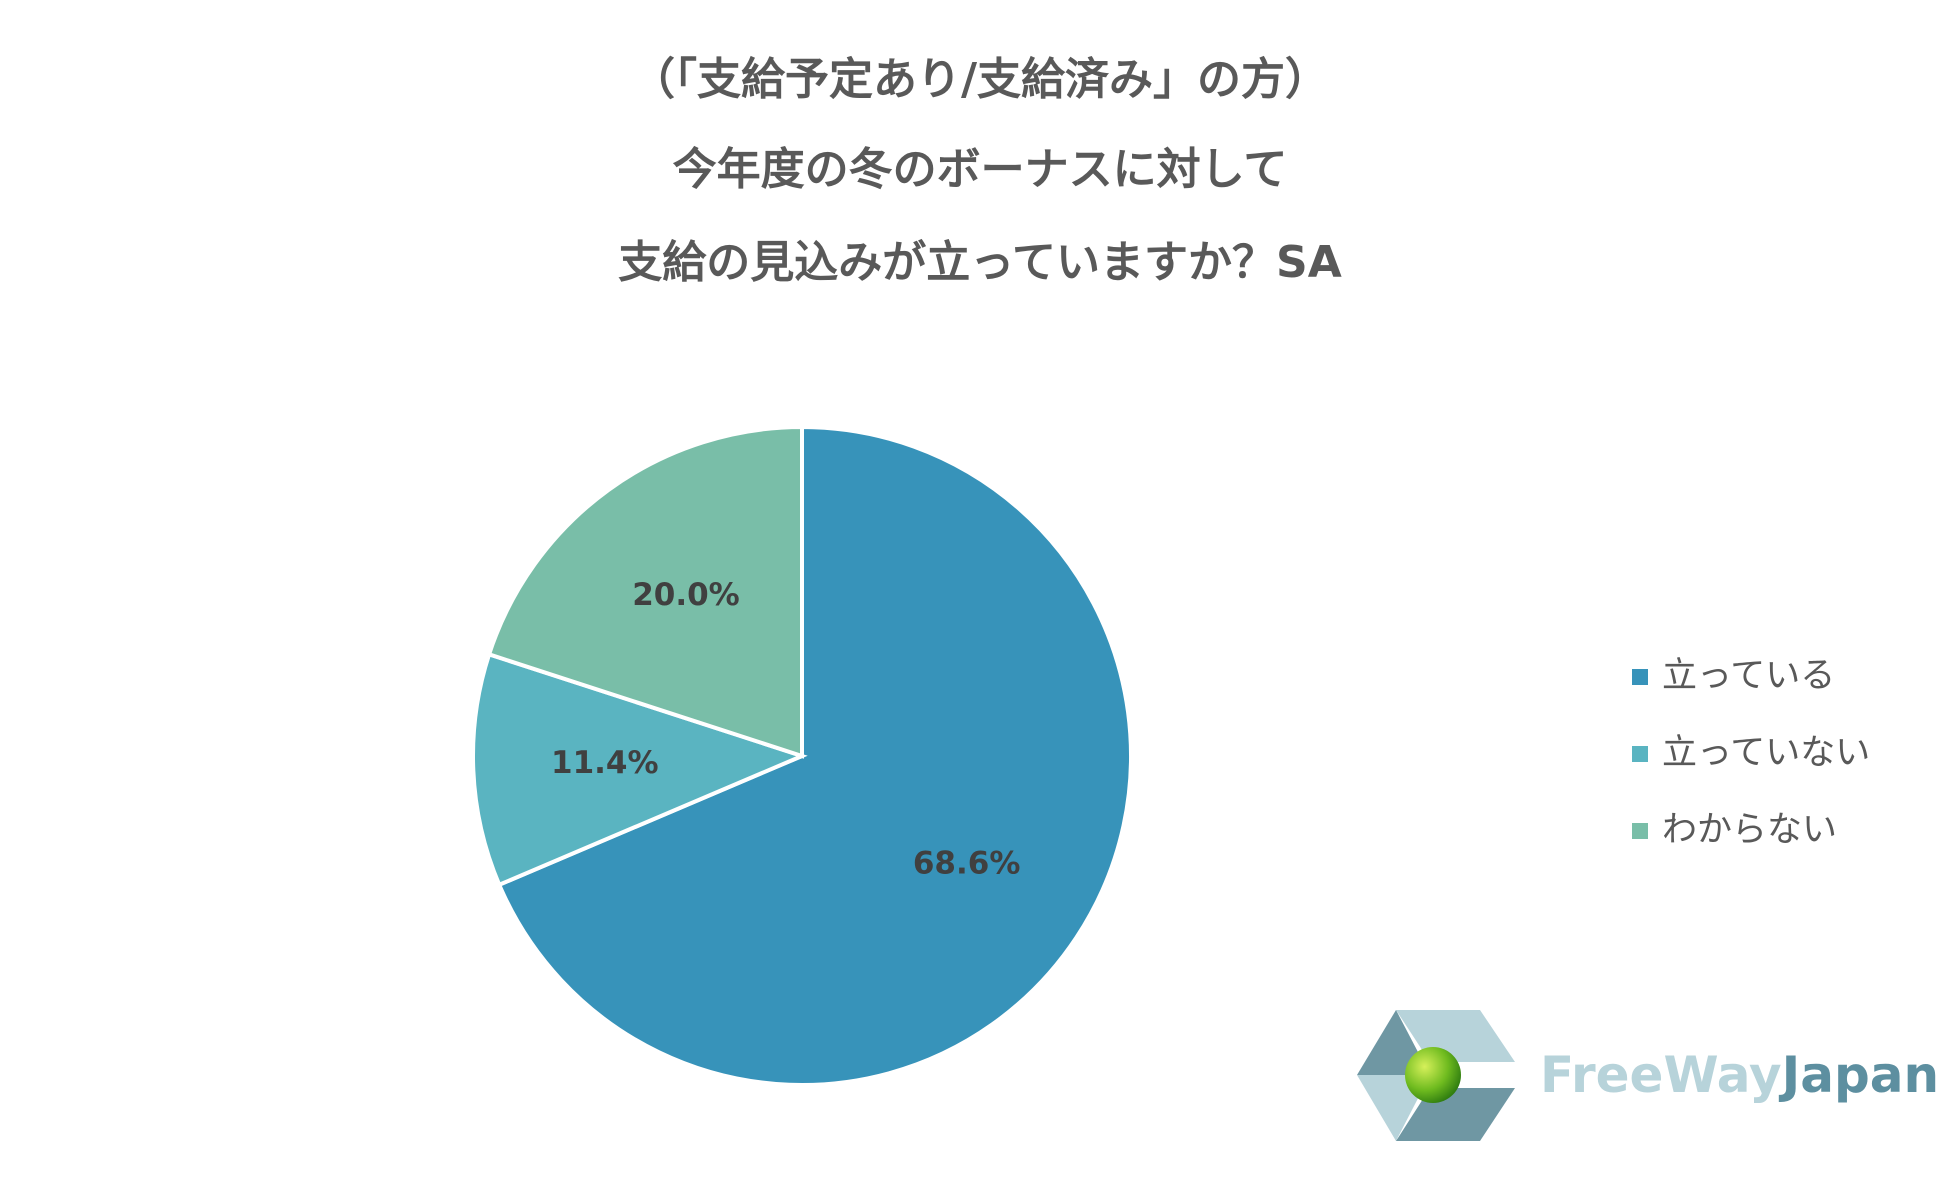 This screenshot has height=1188, width=1946. Describe the element at coordinates (980, 79) in the screenshot. I see `chart-title: （「支給予定あり/支給済み」の方）` at that location.